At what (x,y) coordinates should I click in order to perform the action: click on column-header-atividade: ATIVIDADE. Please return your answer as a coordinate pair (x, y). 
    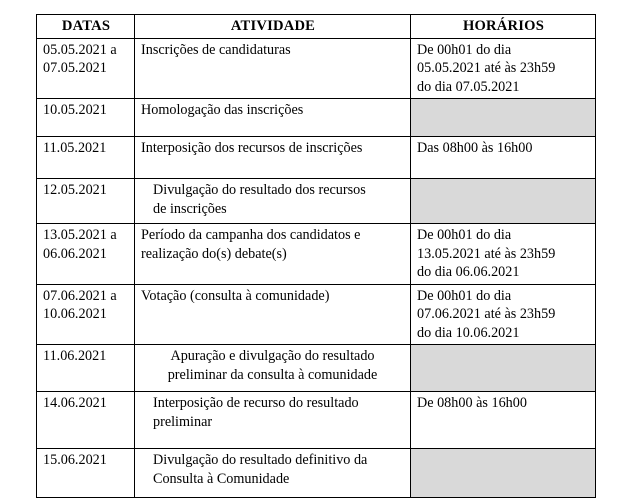
    Looking at the image, I should click on (272, 26).